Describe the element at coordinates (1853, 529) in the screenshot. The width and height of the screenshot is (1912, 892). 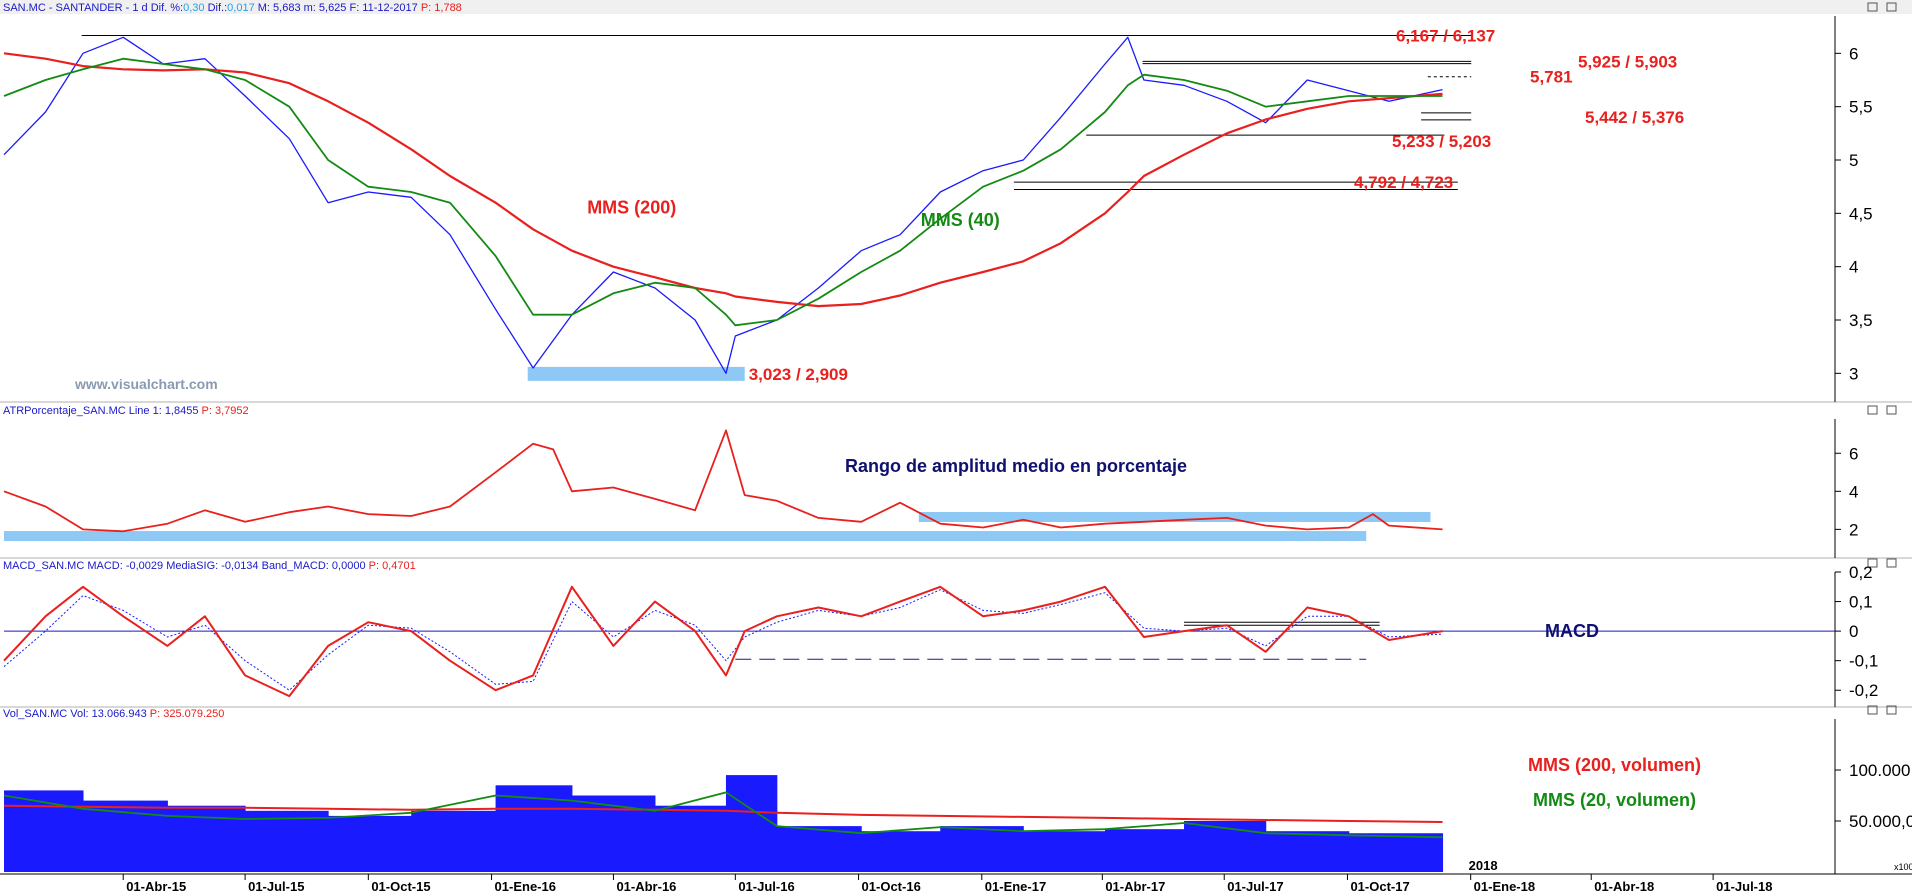
I see `y-tick-label: 2` at that location.